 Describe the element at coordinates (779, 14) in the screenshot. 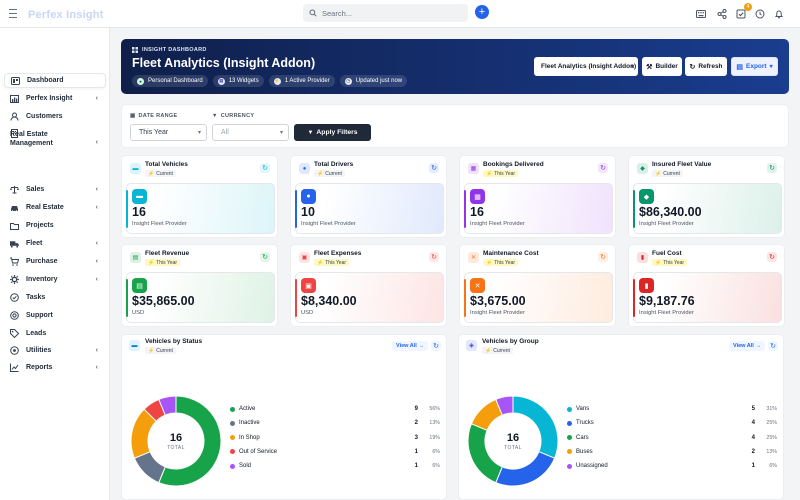

I see `bell-icon` at that location.